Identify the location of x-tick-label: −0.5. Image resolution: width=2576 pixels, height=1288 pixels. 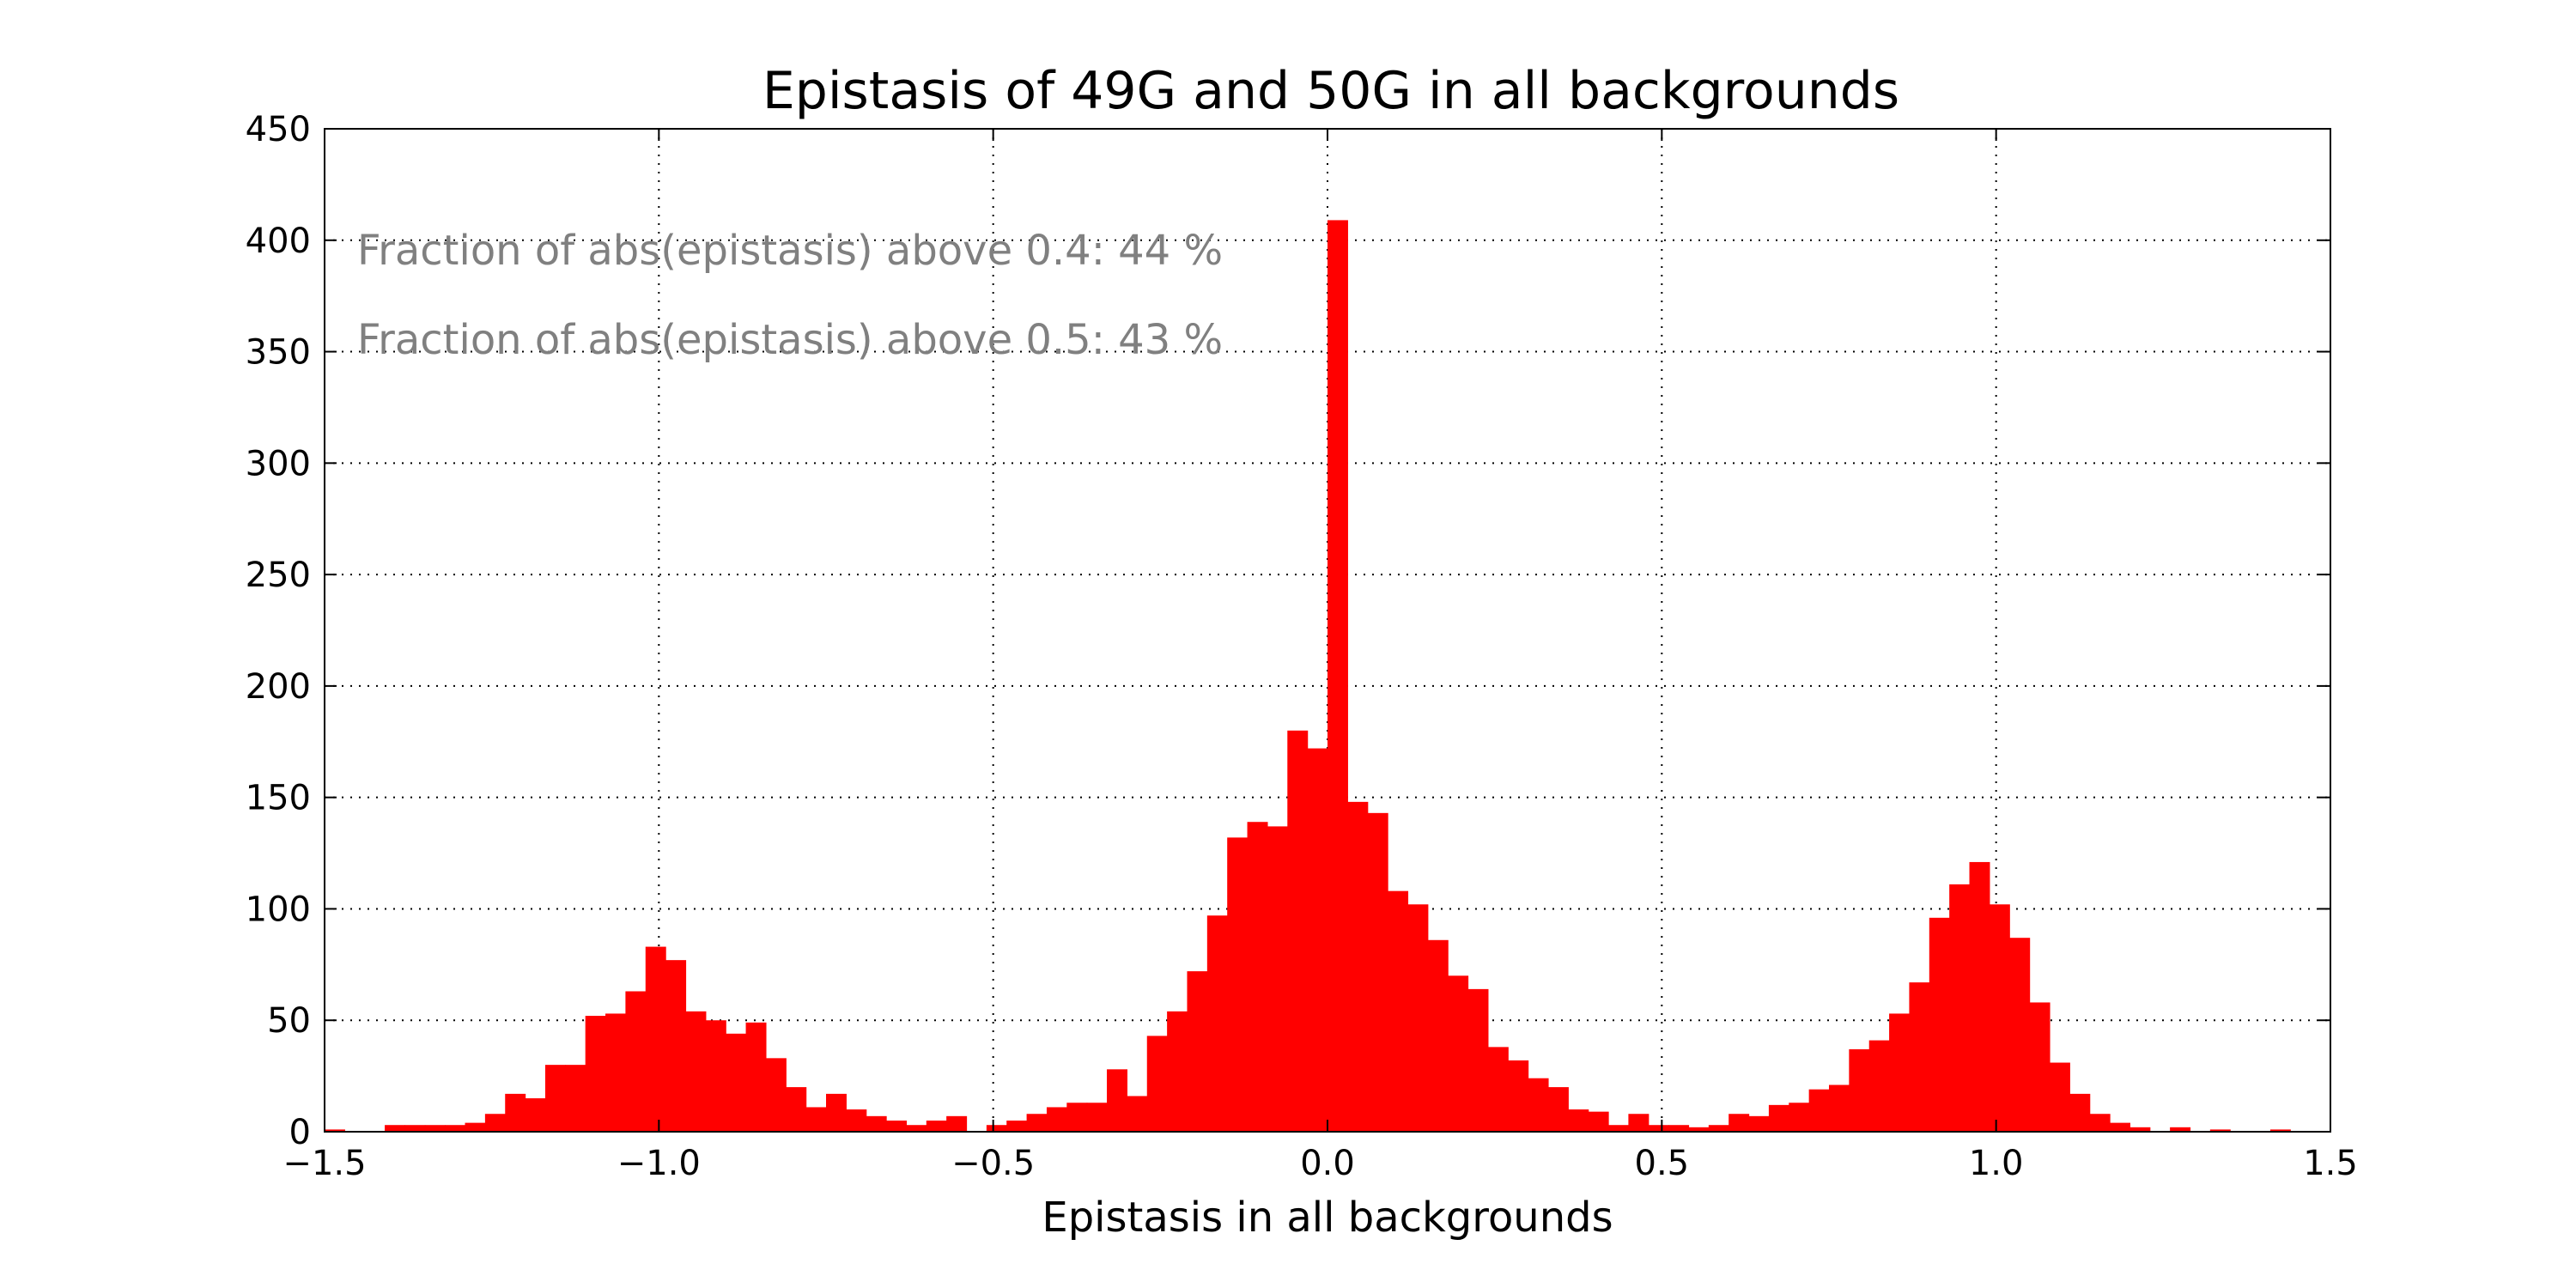
(993, 1163).